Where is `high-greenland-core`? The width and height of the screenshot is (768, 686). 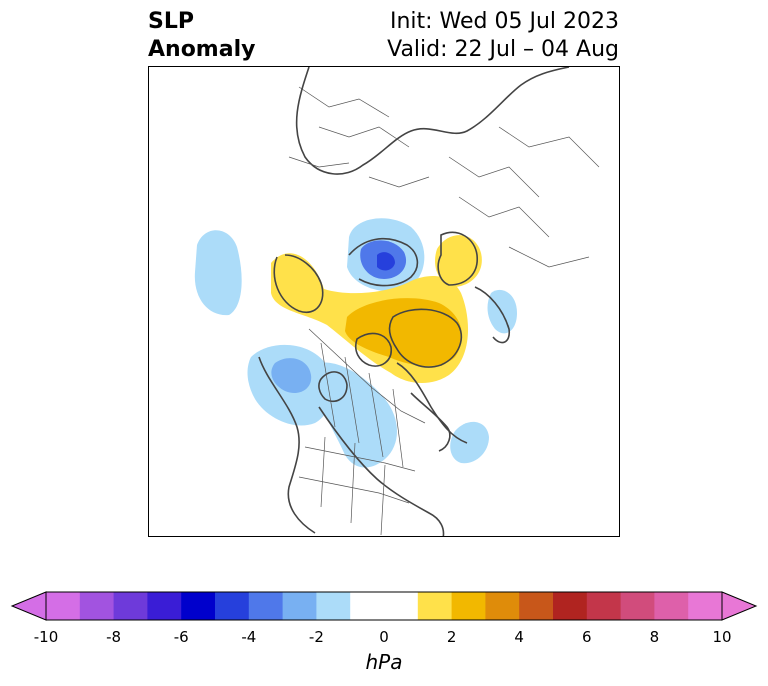
high-greenland-core is located at coordinates (403, 332).